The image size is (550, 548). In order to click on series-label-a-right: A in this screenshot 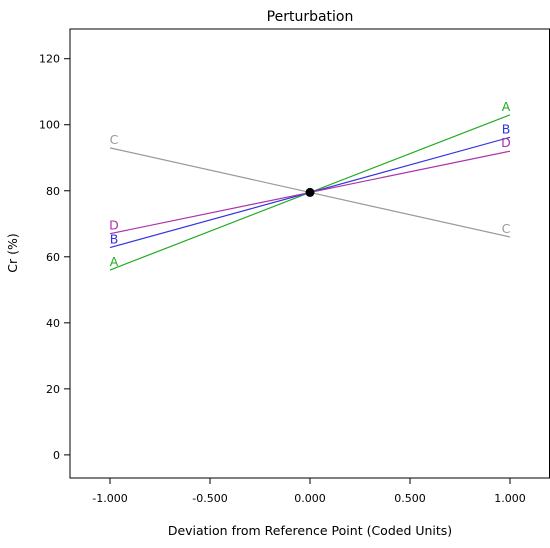, I will do `click(506, 106)`.